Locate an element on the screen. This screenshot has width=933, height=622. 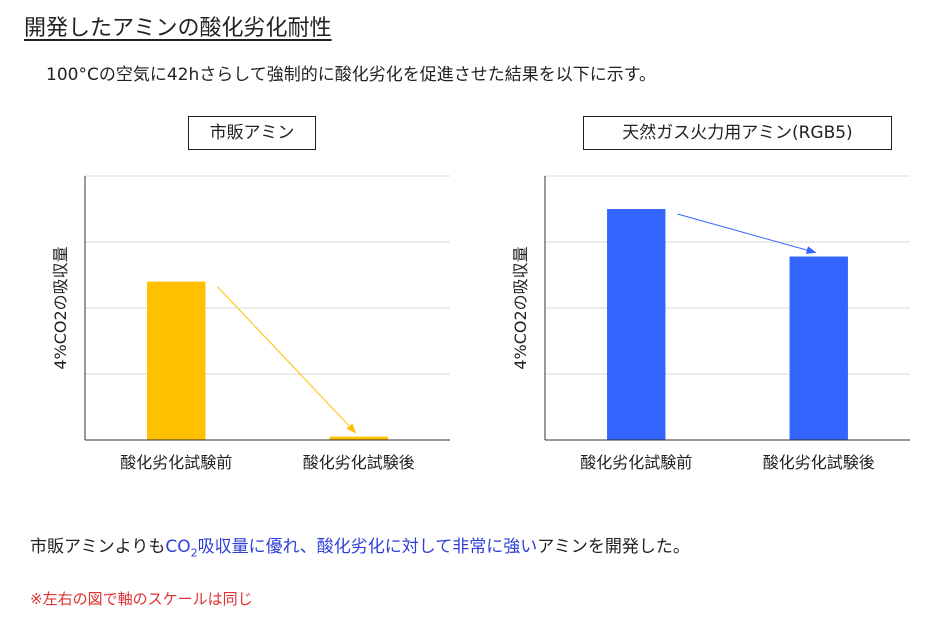
conclusion-highlight: CO2吸収量に優れ、酸化劣化に対して非常に強い is located at coordinates (351, 548).